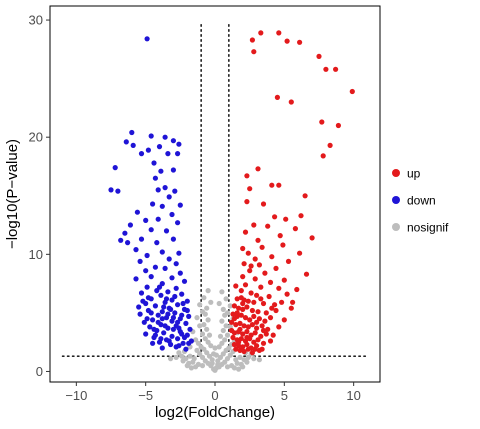 This screenshot has width=480, height=429. Describe the element at coordinates (396, 227) in the screenshot. I see `legend-key-nosignif` at that location.